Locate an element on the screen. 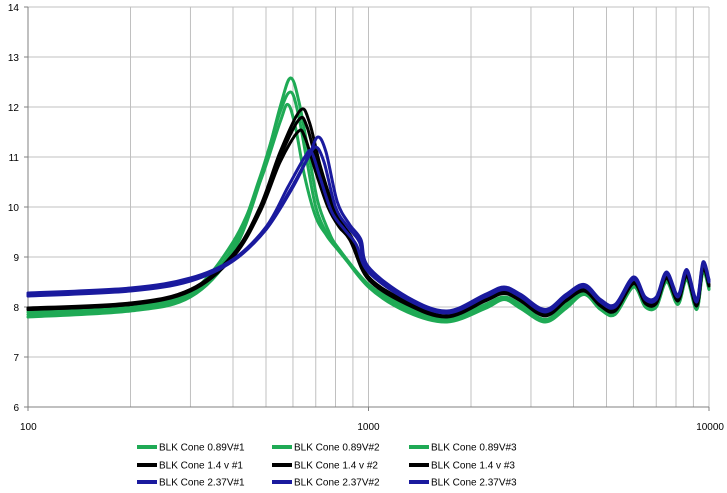 The height and width of the screenshot is (493, 727). y-tick-label: 10 is located at coordinates (14, 208).